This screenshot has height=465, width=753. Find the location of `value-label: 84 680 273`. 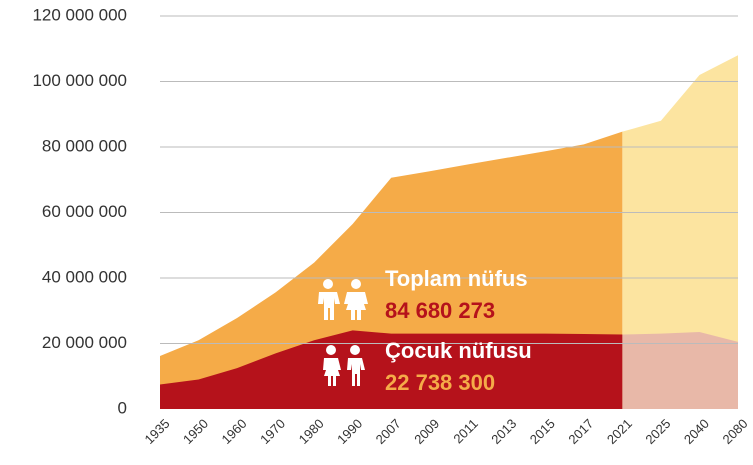

value-label: 84 680 273 is located at coordinates (440, 310).